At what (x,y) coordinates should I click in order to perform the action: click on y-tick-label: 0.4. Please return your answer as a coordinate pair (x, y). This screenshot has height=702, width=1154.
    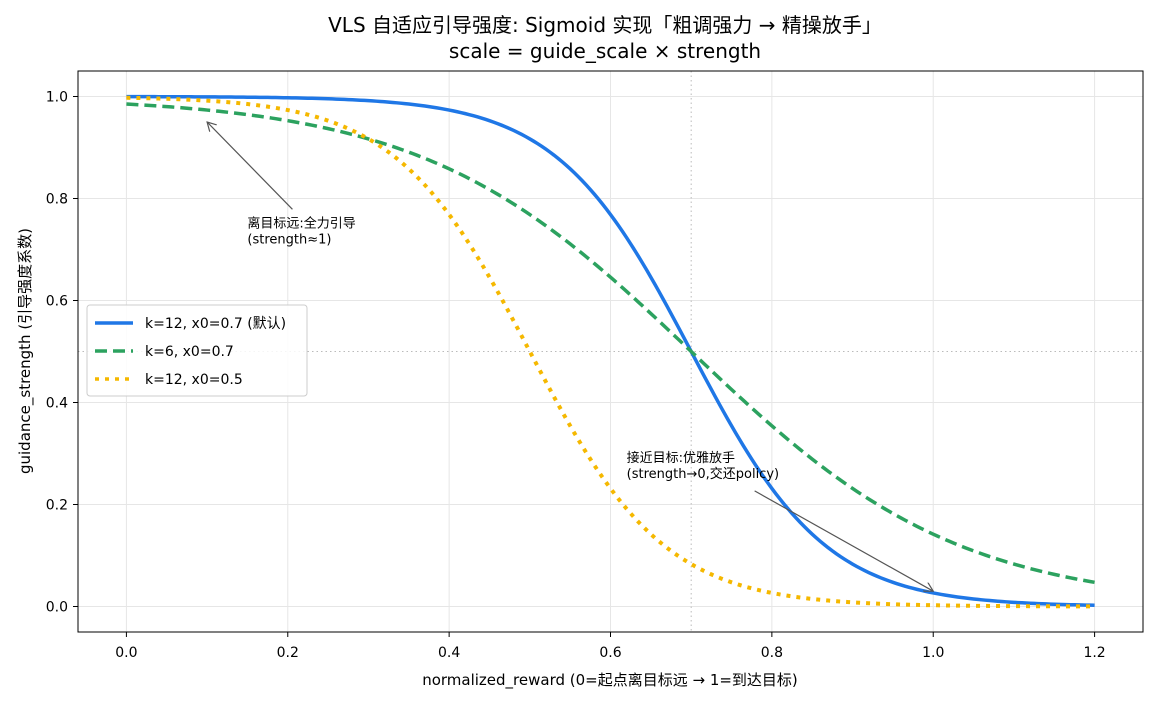
    Looking at the image, I should click on (57, 404).